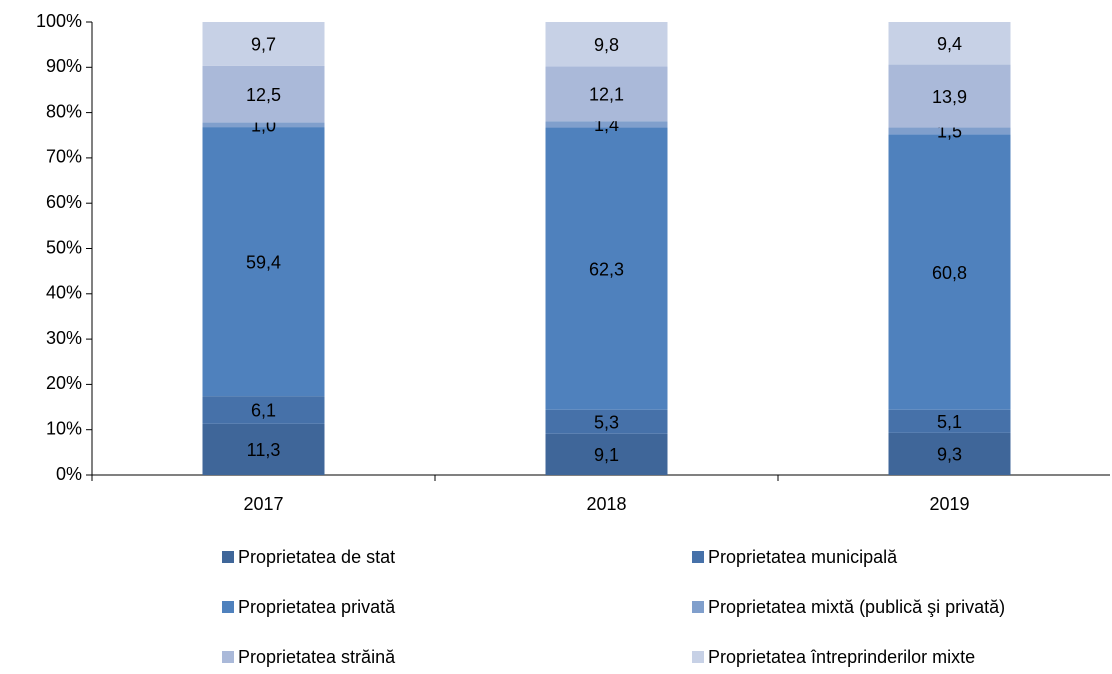  I want to click on data-label: 12,1, so click(606, 95).